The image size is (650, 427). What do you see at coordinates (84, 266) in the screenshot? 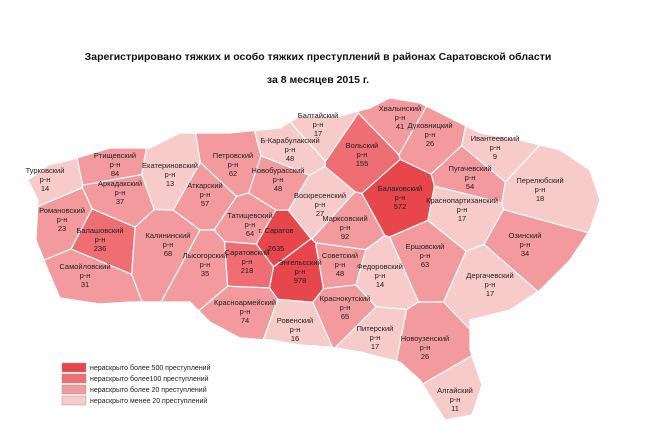
I see `district-name: Самойловский` at bounding box center [84, 266].